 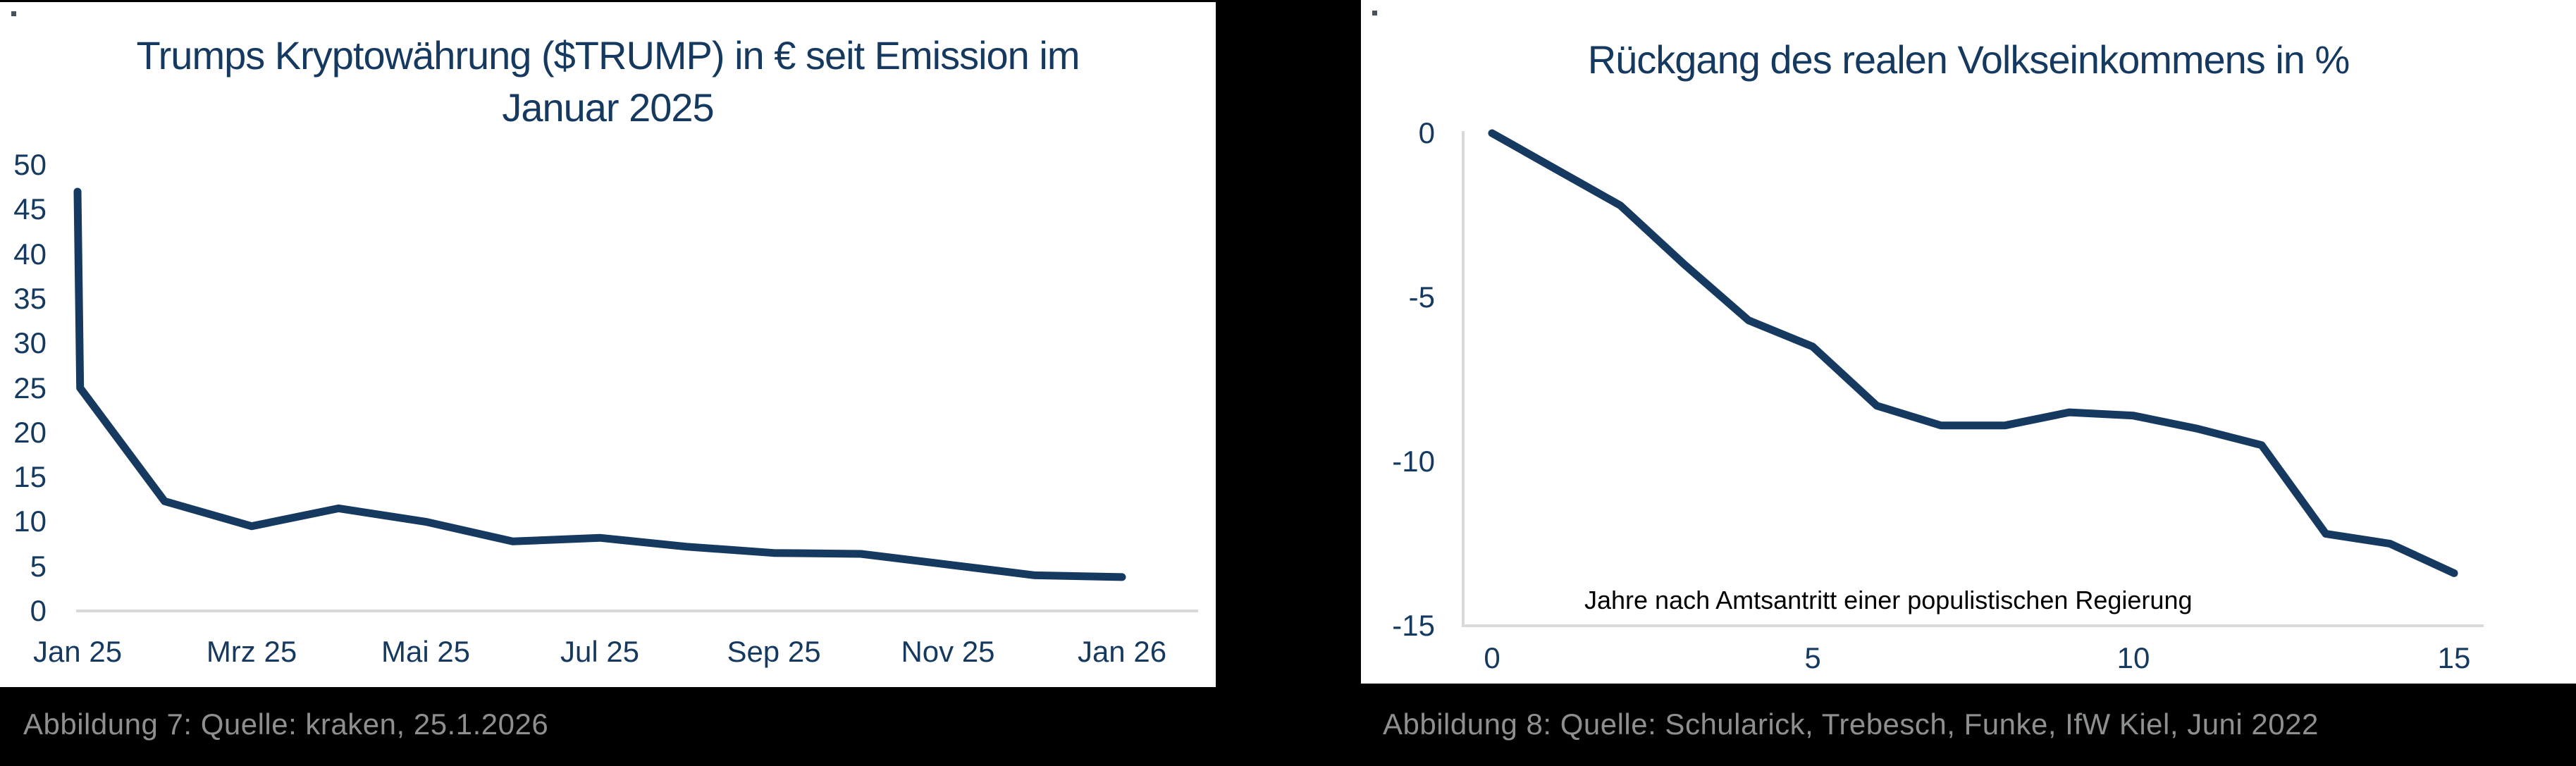 What do you see at coordinates (30, 477) in the screenshot?
I see `y-axis-tick-label: 15` at bounding box center [30, 477].